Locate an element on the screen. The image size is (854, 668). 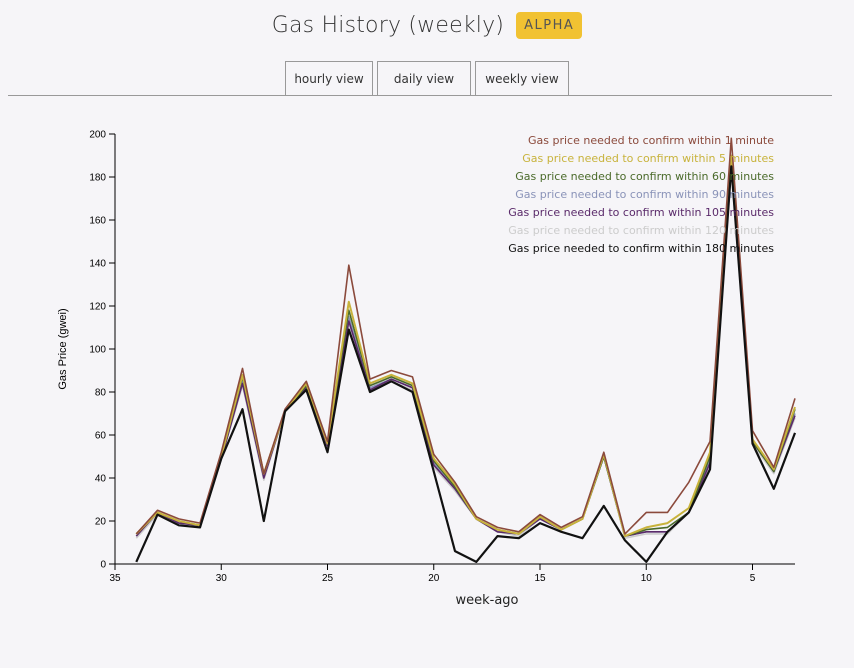
y-tick-label: 80 is located at coordinates (101, 393).